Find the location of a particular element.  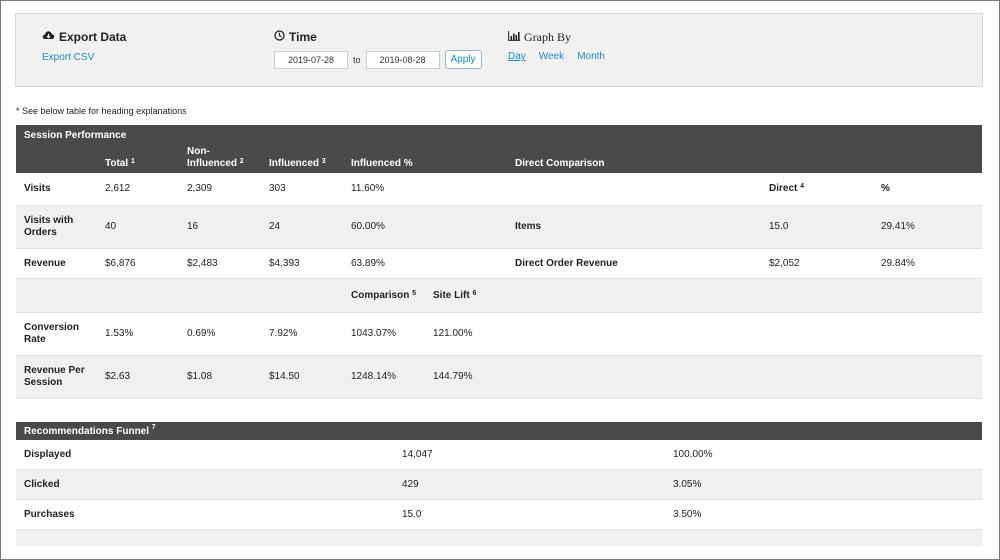

influenced-pct-value: 11.60% is located at coordinates (368, 188).